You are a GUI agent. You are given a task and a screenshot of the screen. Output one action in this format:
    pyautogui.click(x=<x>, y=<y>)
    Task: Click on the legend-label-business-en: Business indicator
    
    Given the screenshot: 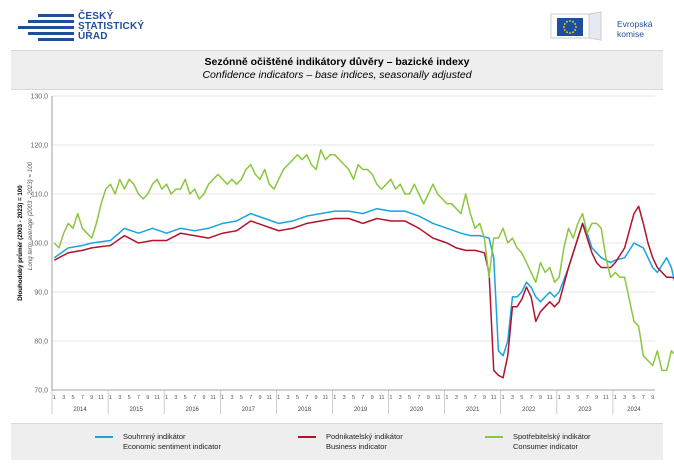 What is the action you would take?
    pyautogui.click(x=356, y=446)
    